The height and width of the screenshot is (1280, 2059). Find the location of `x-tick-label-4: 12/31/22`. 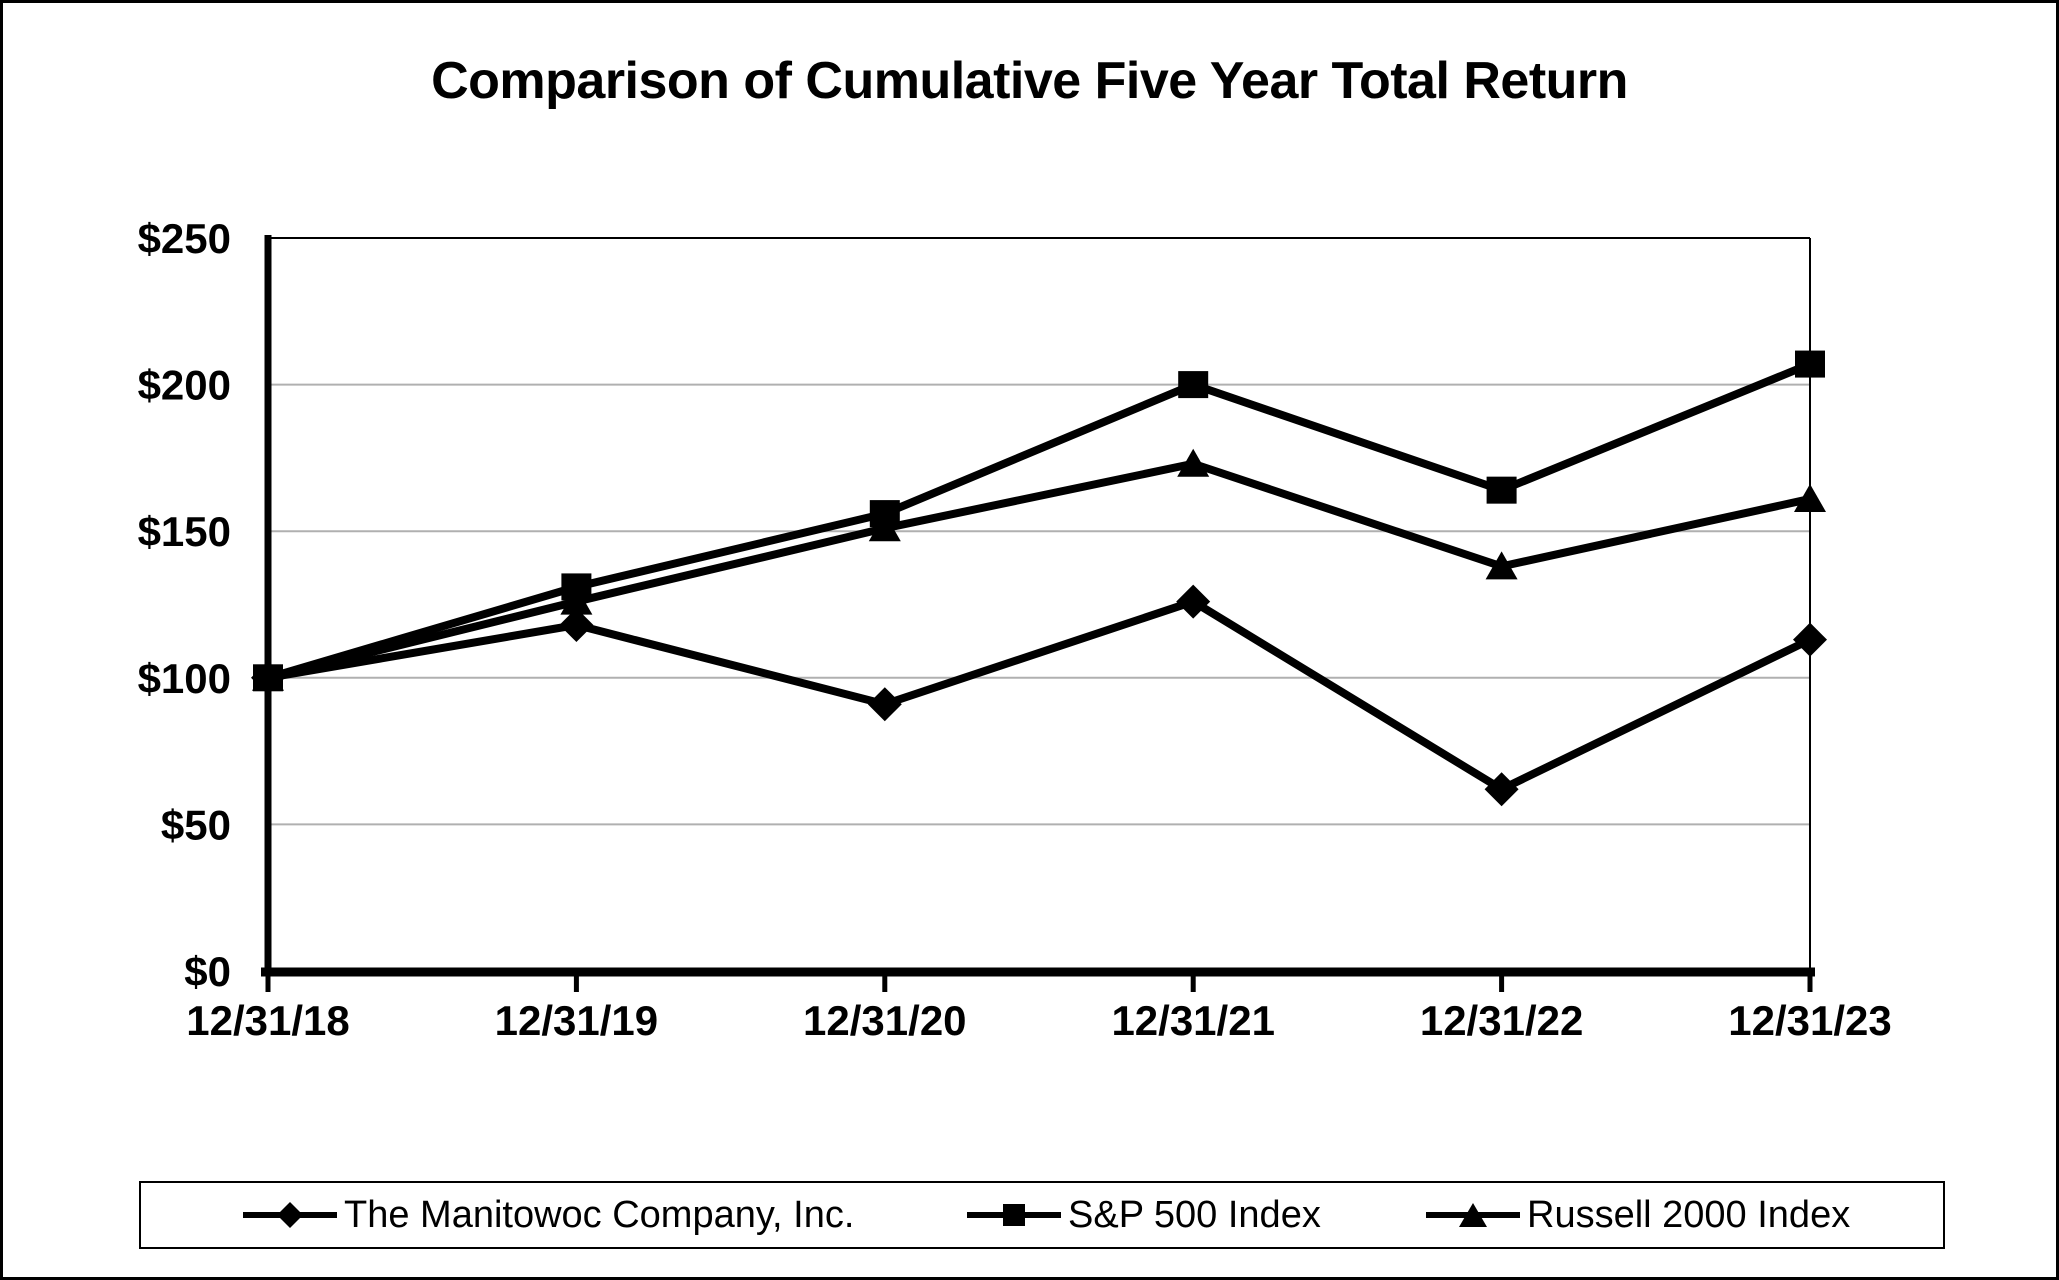

x-tick-label-4: 12/31/22 is located at coordinates (1502, 1020).